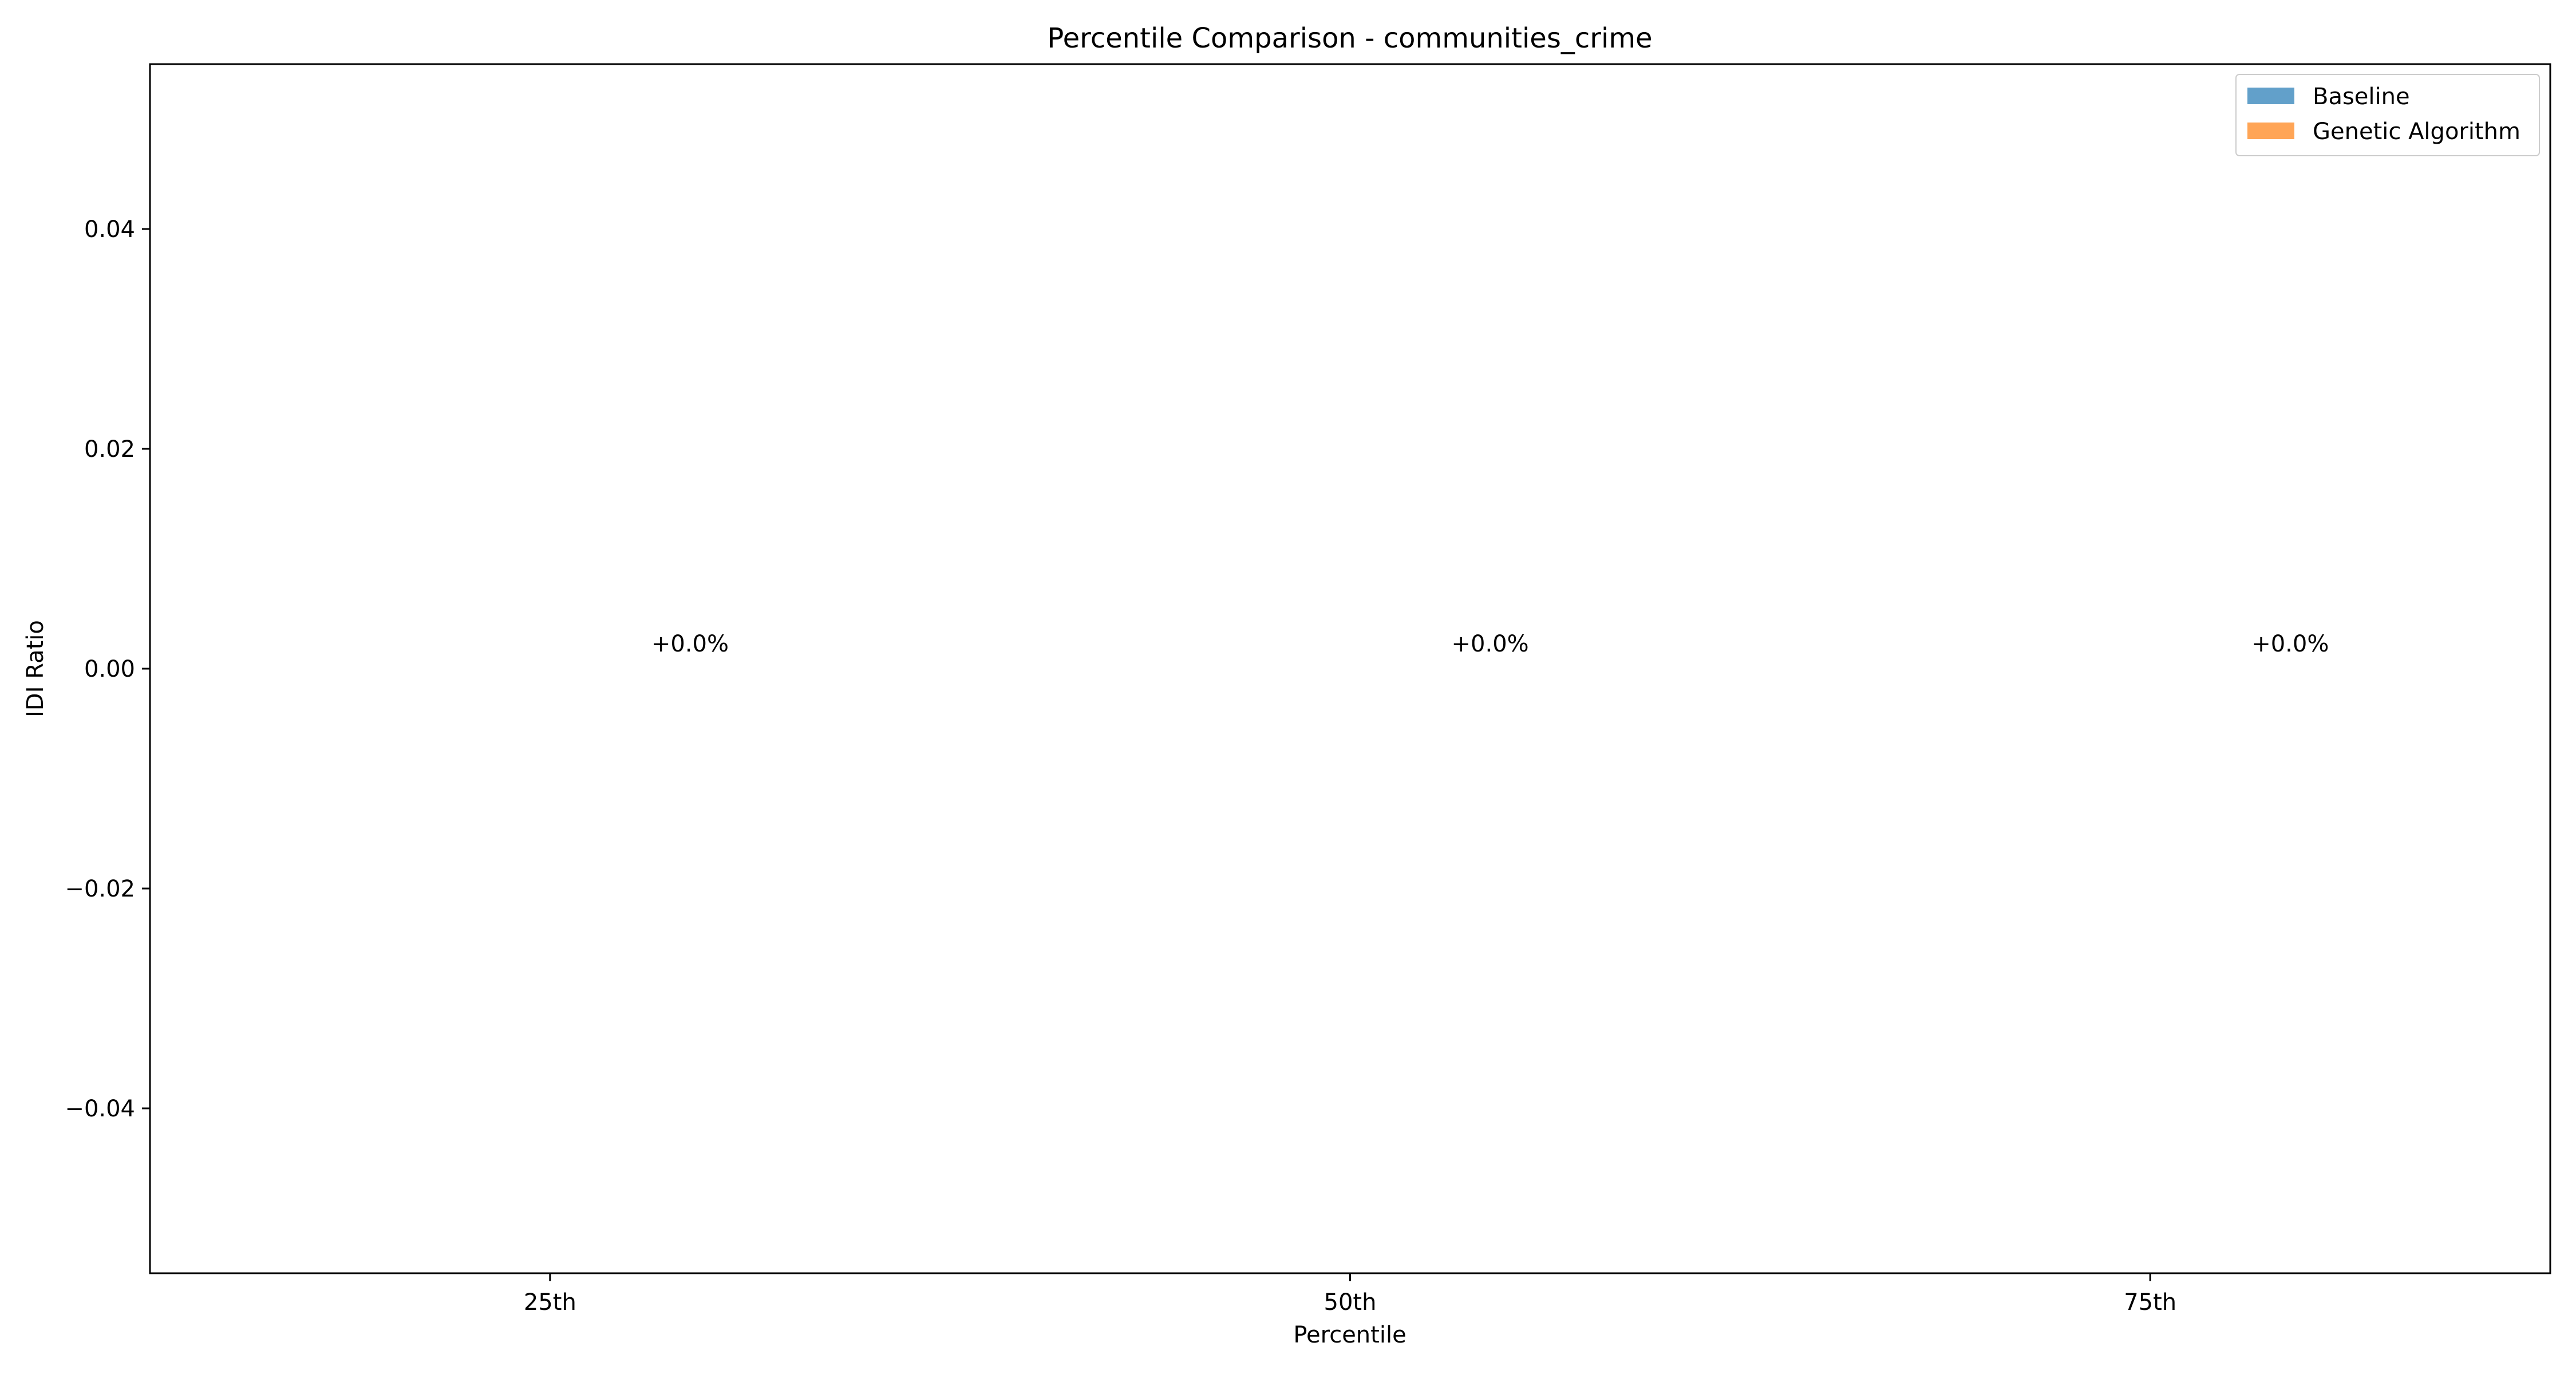 The height and width of the screenshot is (1374, 2576). What do you see at coordinates (109, 449) in the screenshot?
I see `y-tick-label: 0.02` at bounding box center [109, 449].